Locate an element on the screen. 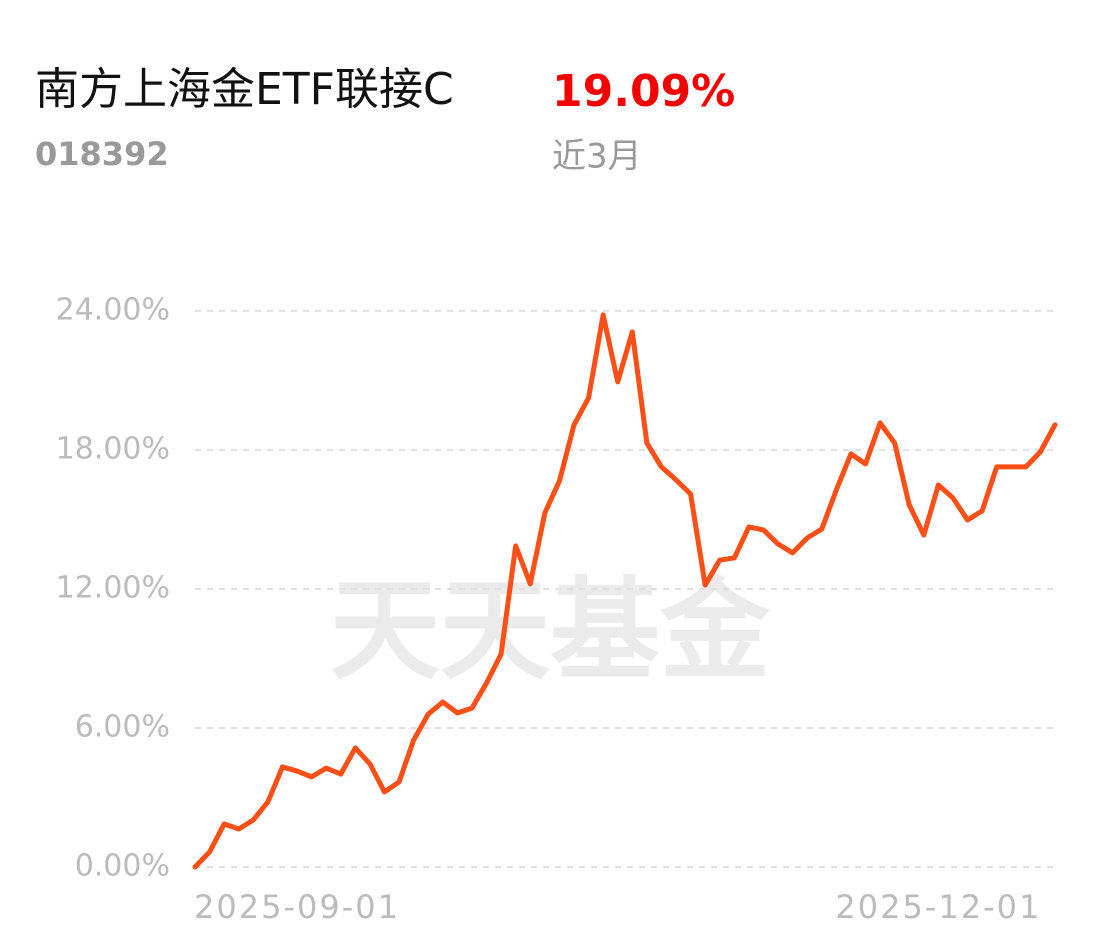  y-tick-label: 0.00% is located at coordinates (122, 866).